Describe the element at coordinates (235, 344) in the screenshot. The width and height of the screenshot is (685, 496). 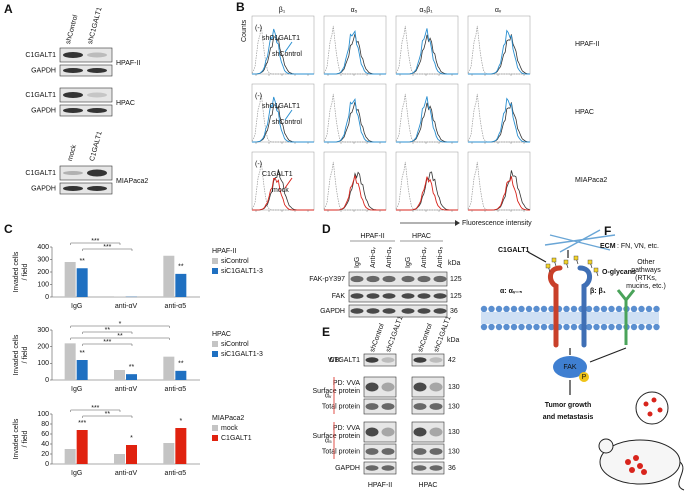
I see `legend-label: siControl` at that location.